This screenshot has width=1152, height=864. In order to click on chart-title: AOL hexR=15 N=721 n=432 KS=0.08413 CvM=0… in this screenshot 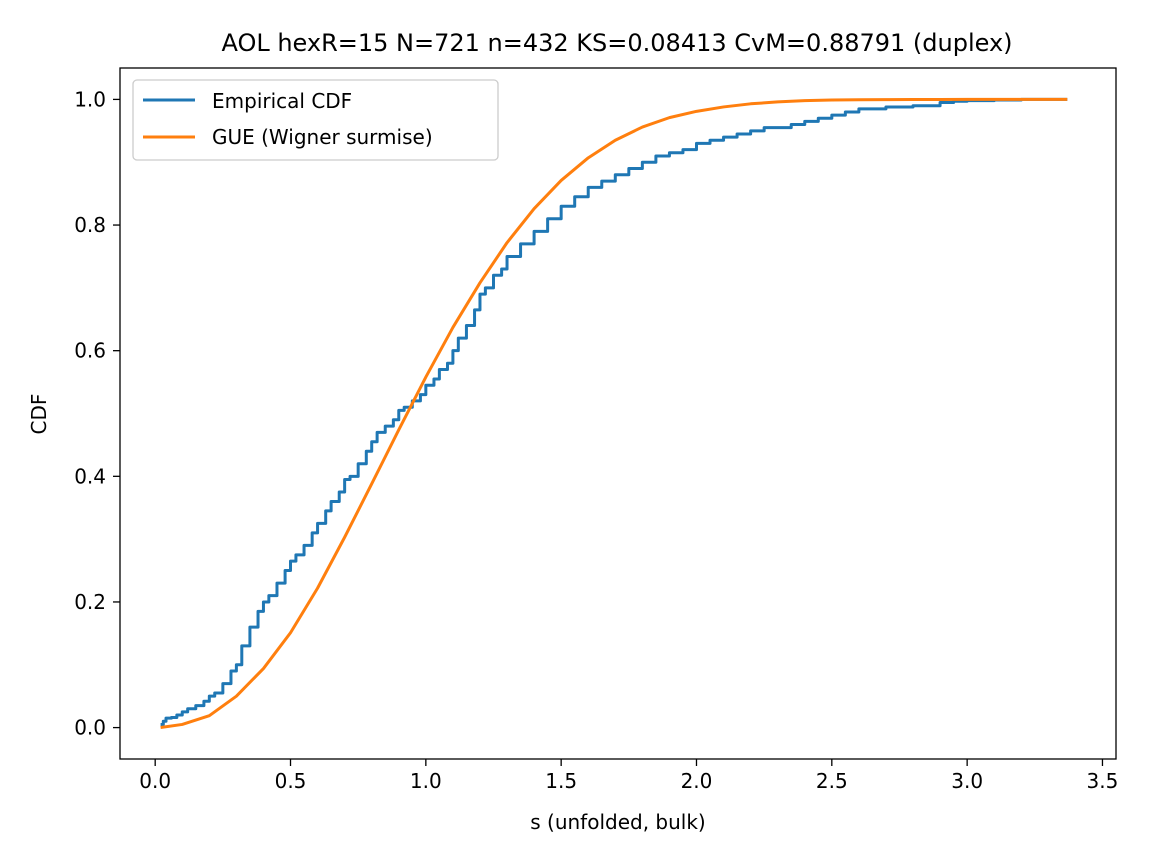, I will do `click(616, 43)`.